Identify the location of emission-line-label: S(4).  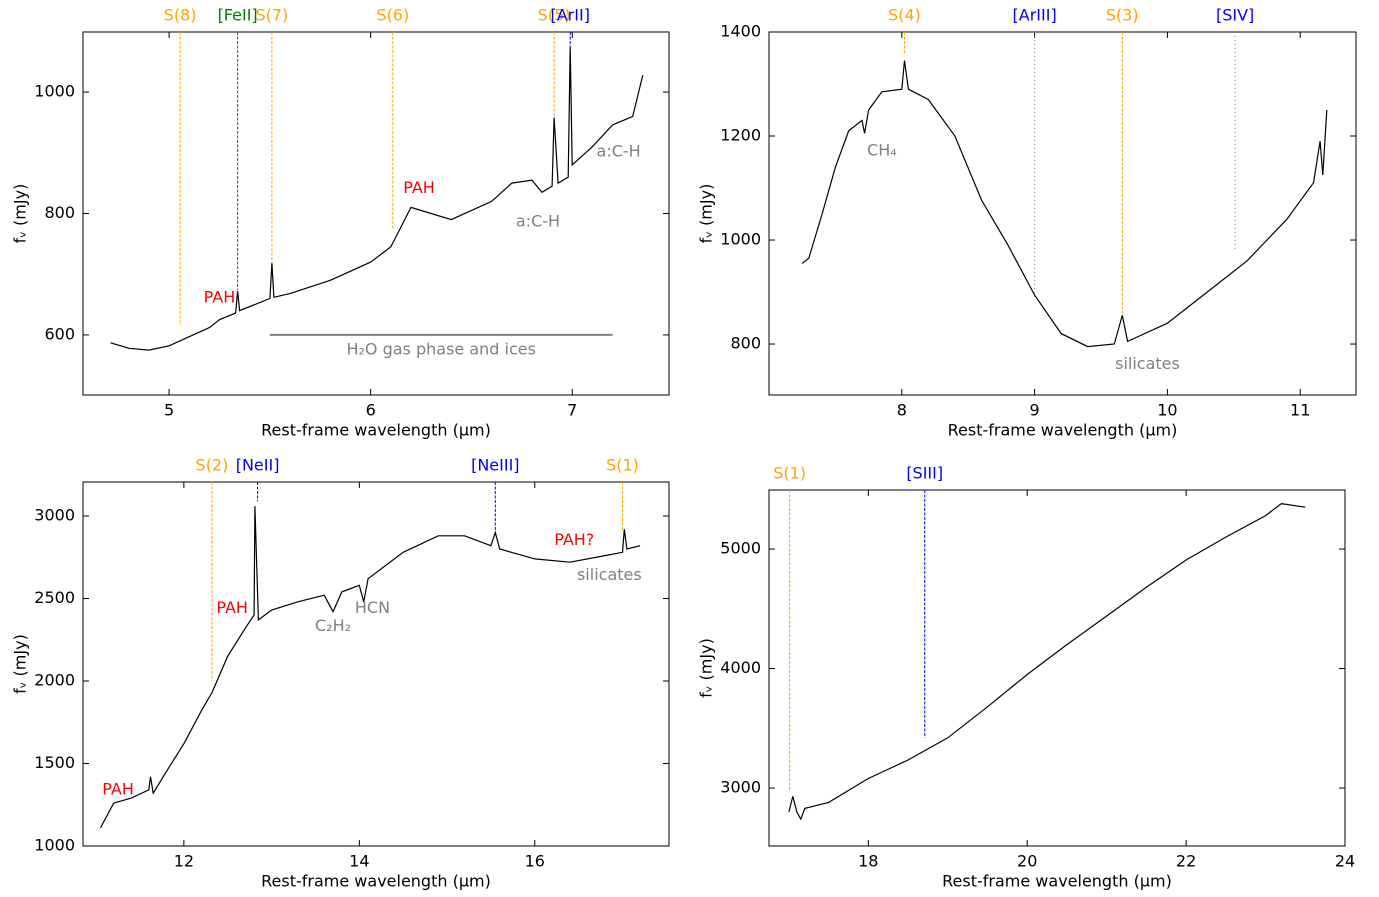
(904, 15).